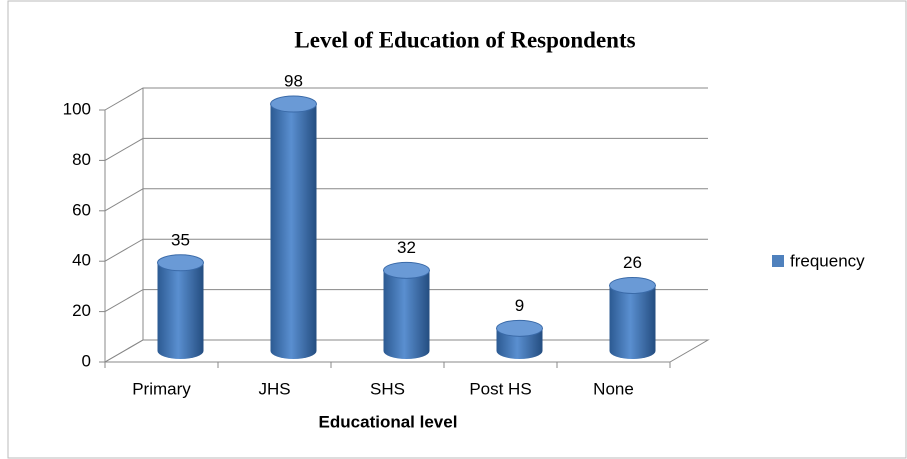  Describe the element at coordinates (86, 360) in the screenshot. I see `y-tick-label: 0` at that location.